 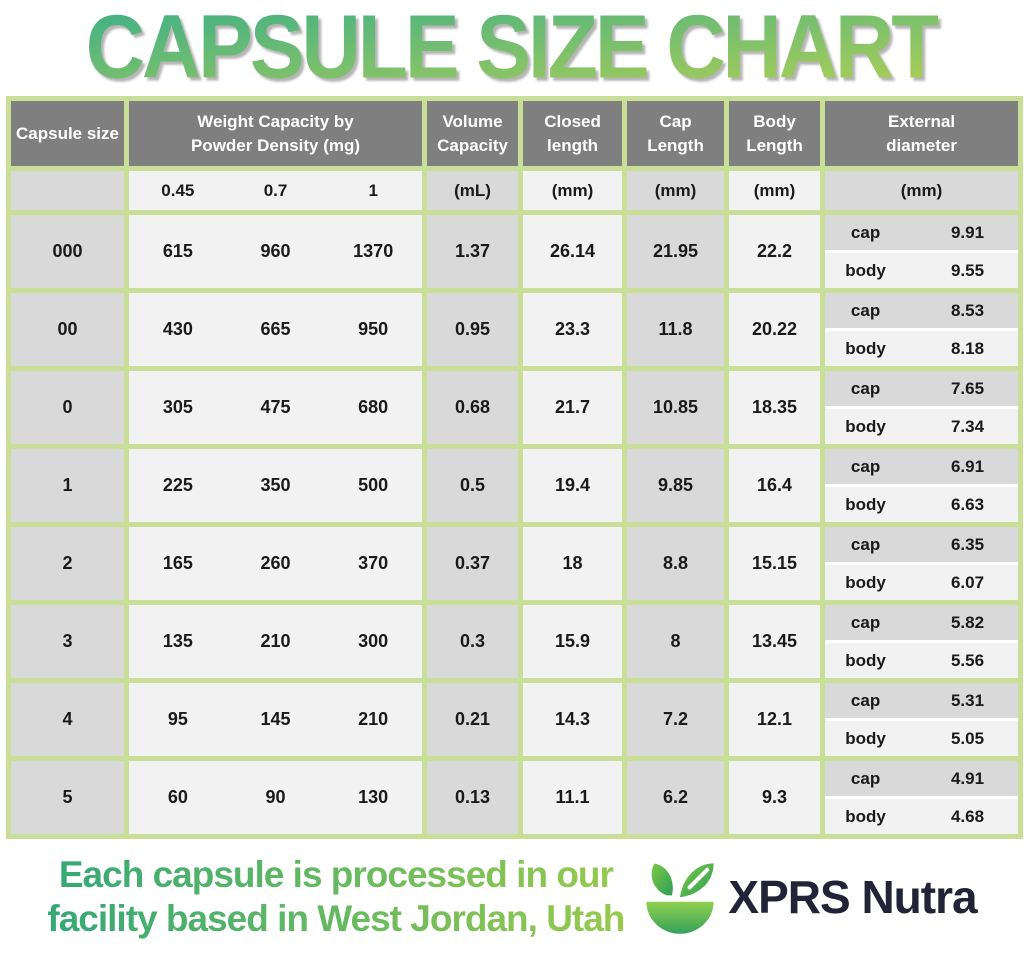 What do you see at coordinates (473, 407) in the screenshot?
I see `volume-capacity-cell: 0.68` at bounding box center [473, 407].